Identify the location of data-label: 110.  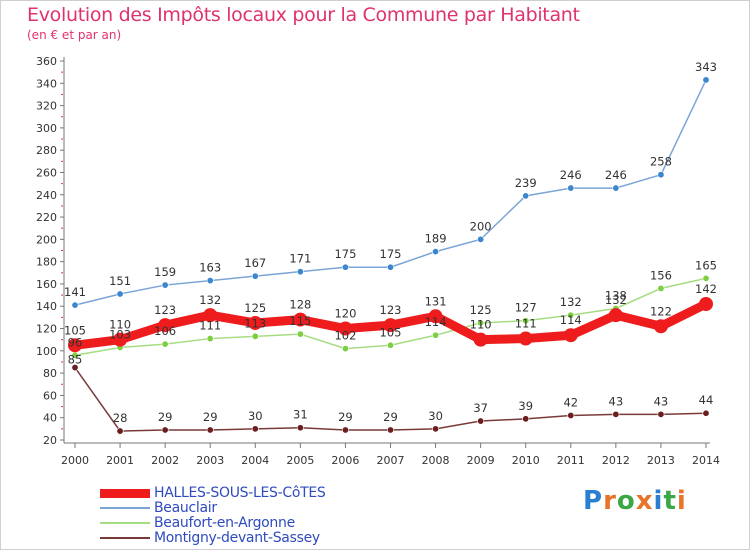
(120, 325).